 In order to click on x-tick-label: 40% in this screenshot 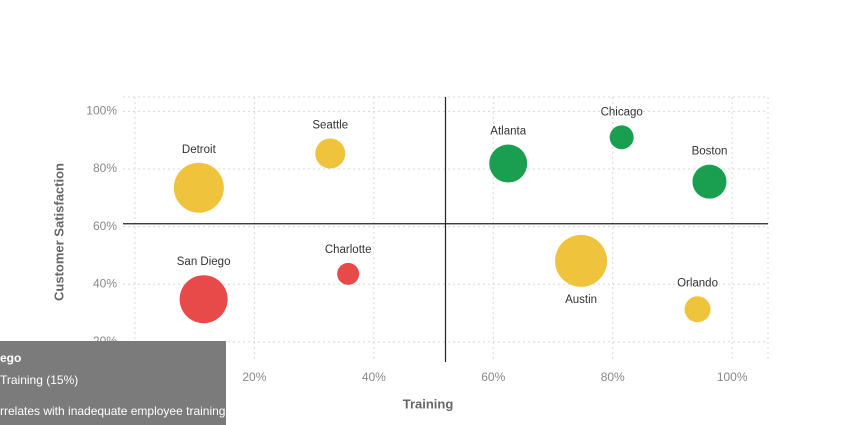, I will do `click(374, 377)`.